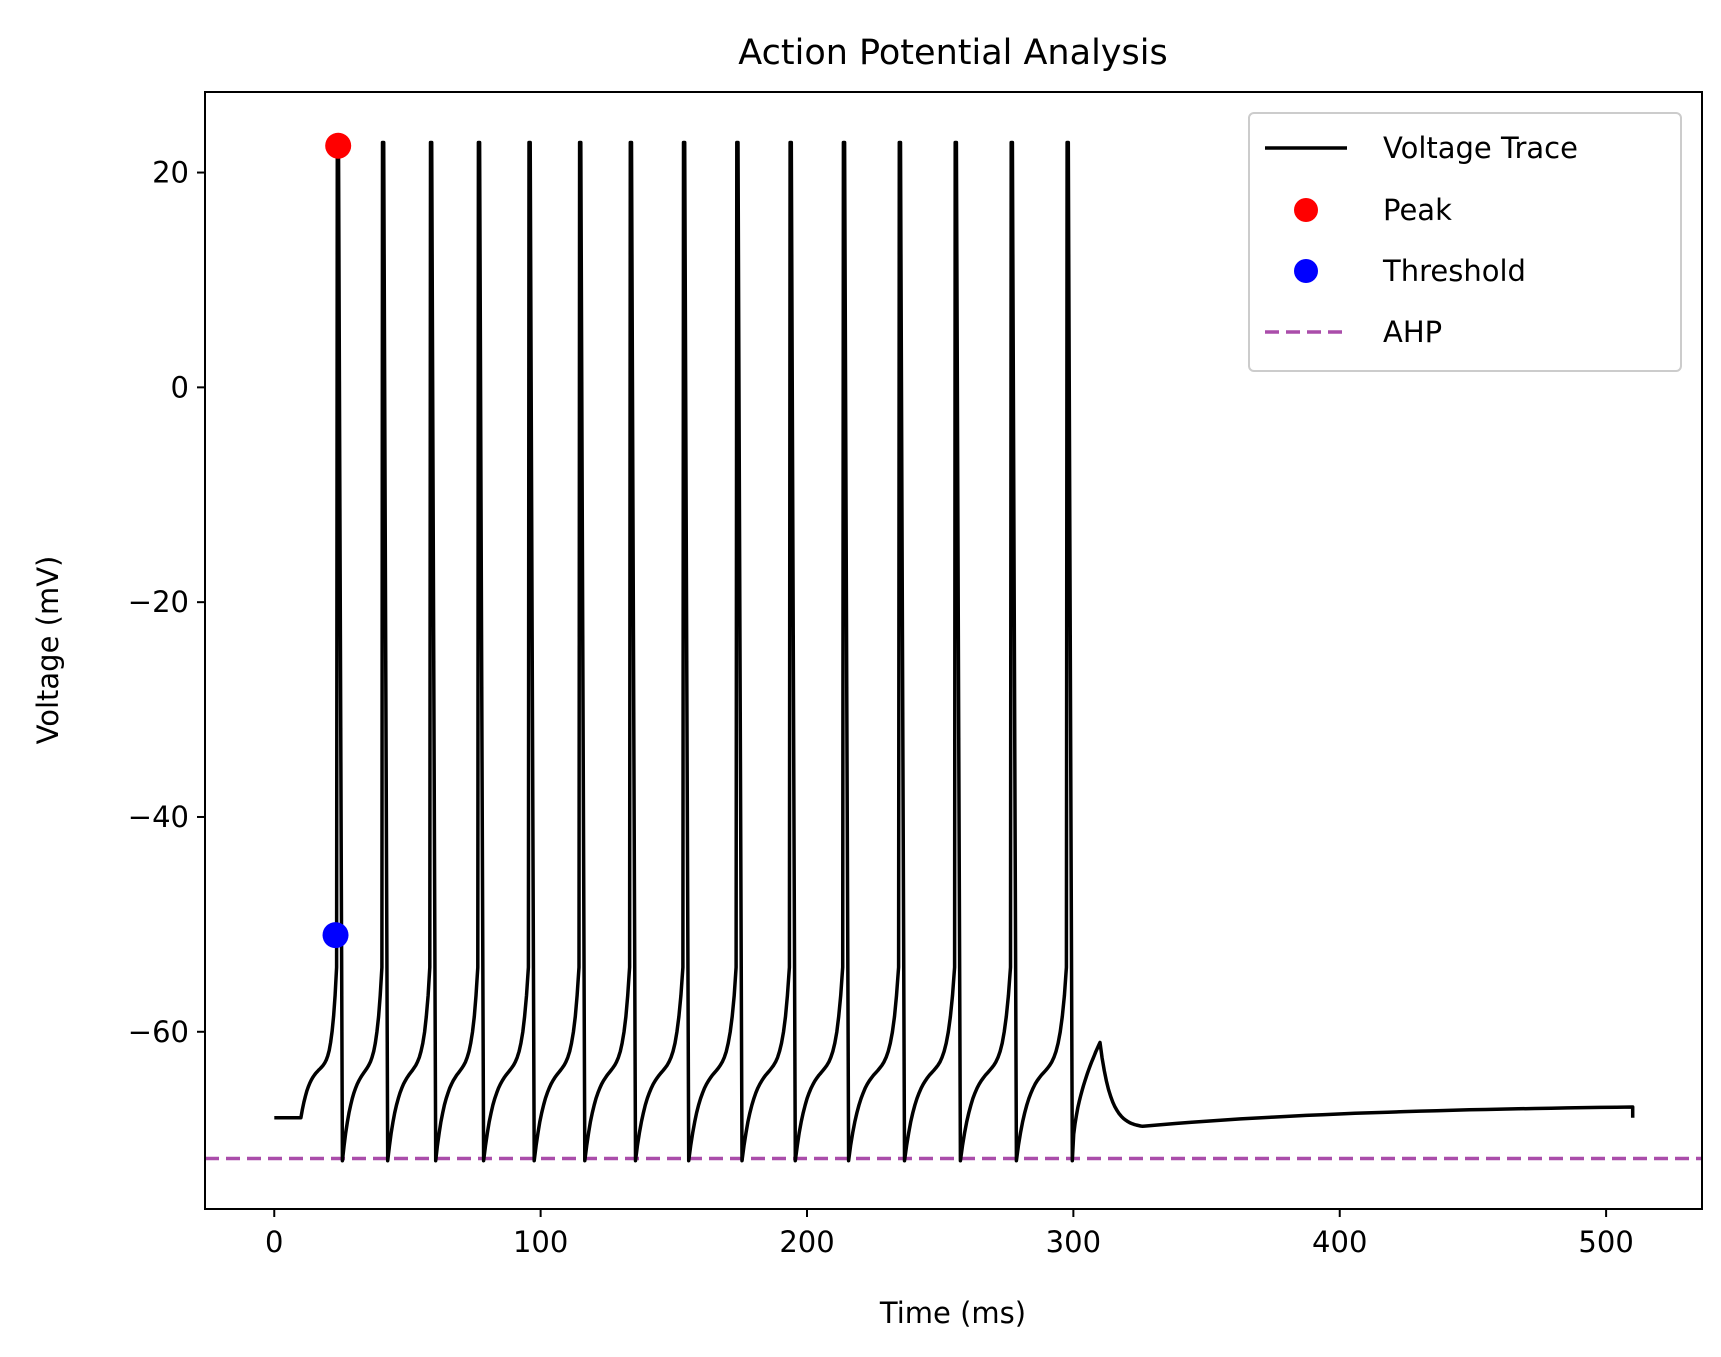 This screenshot has width=1721, height=1357. Describe the element at coordinates (1480, 148) in the screenshot. I see `legend-label: Voltage Trace` at that location.